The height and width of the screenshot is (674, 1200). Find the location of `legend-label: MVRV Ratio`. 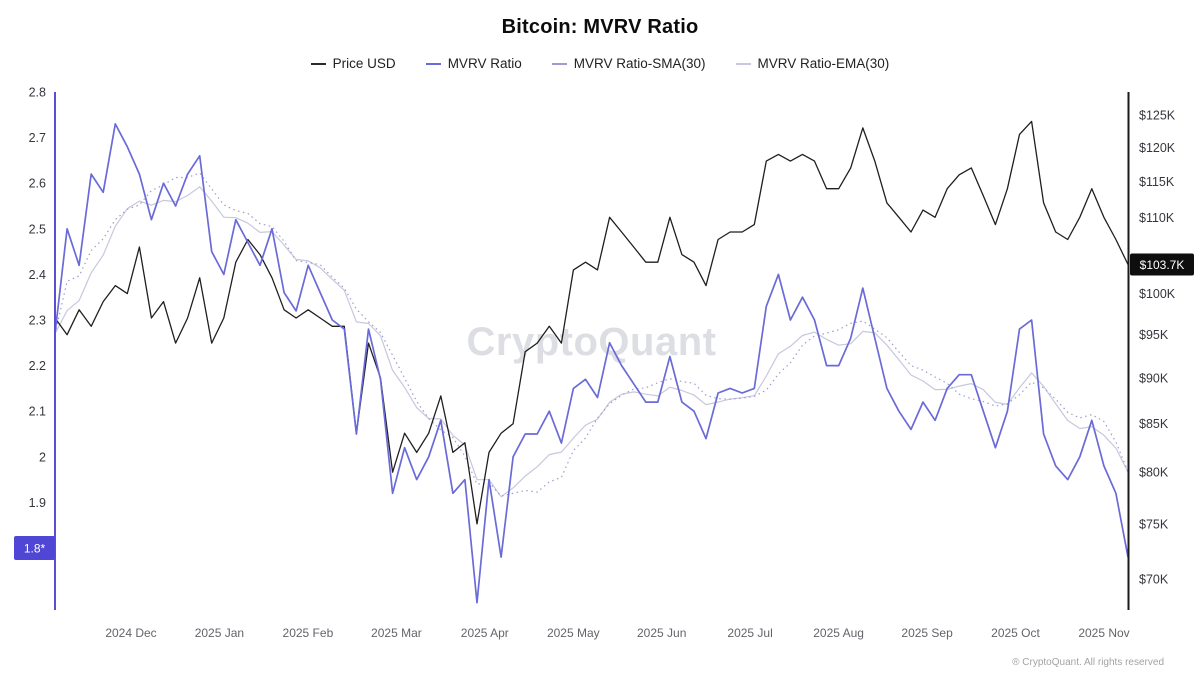

legend-label: MVRV Ratio is located at coordinates (484, 63).